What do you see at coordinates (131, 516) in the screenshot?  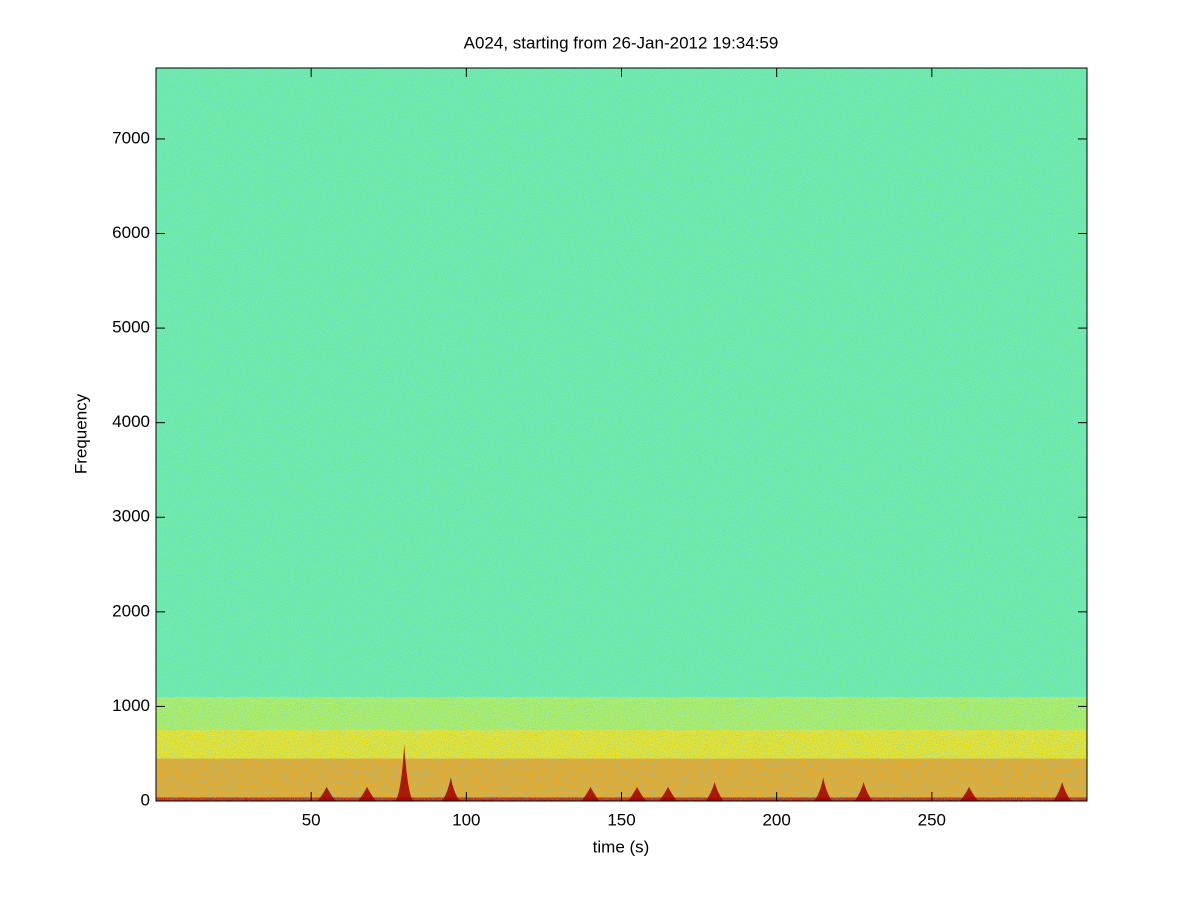 I see `y-tick-label: 3000` at bounding box center [131, 516].